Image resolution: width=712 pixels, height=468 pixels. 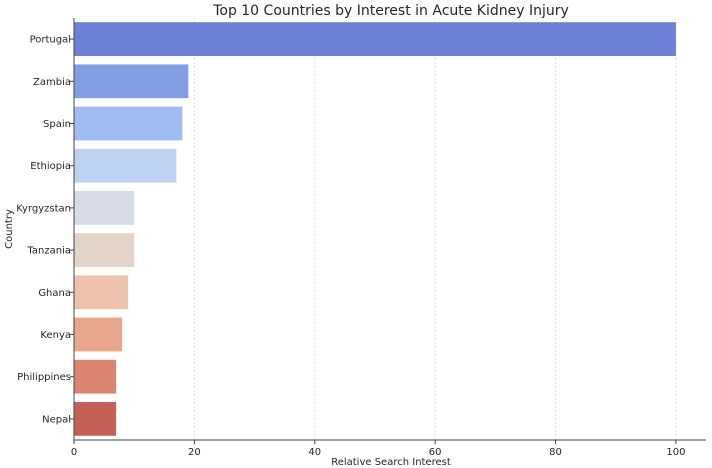 What do you see at coordinates (43, 208) in the screenshot?
I see `y-tick-label: Kyrgyzstan` at bounding box center [43, 208].